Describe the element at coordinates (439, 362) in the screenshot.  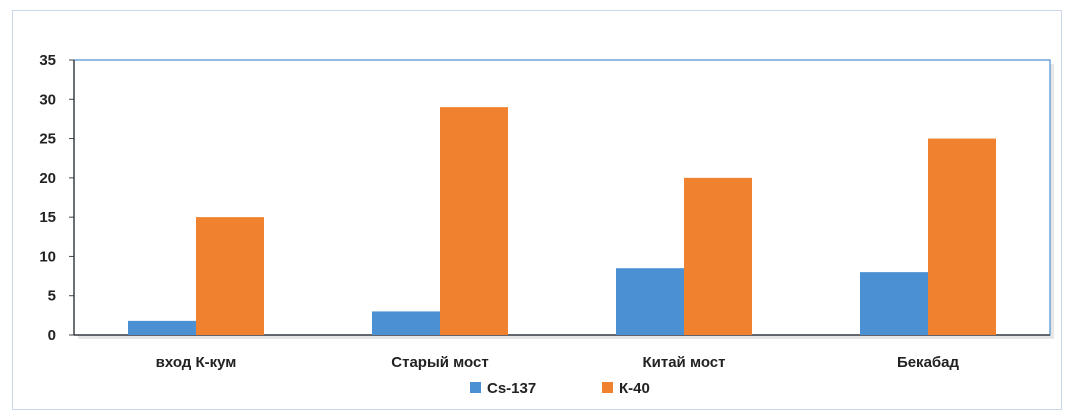
I see `x-tick-label: Старый мост` at that location.